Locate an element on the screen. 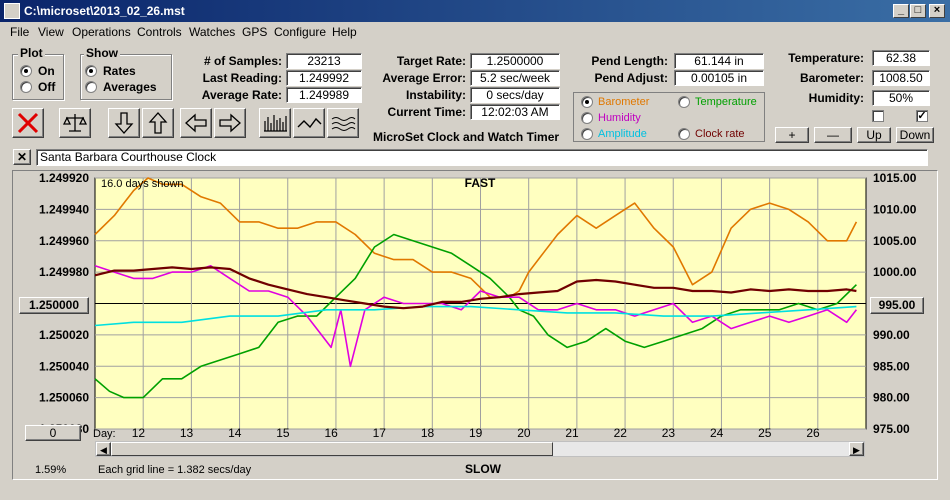  x-tick-label: 17 is located at coordinates (380, 433).